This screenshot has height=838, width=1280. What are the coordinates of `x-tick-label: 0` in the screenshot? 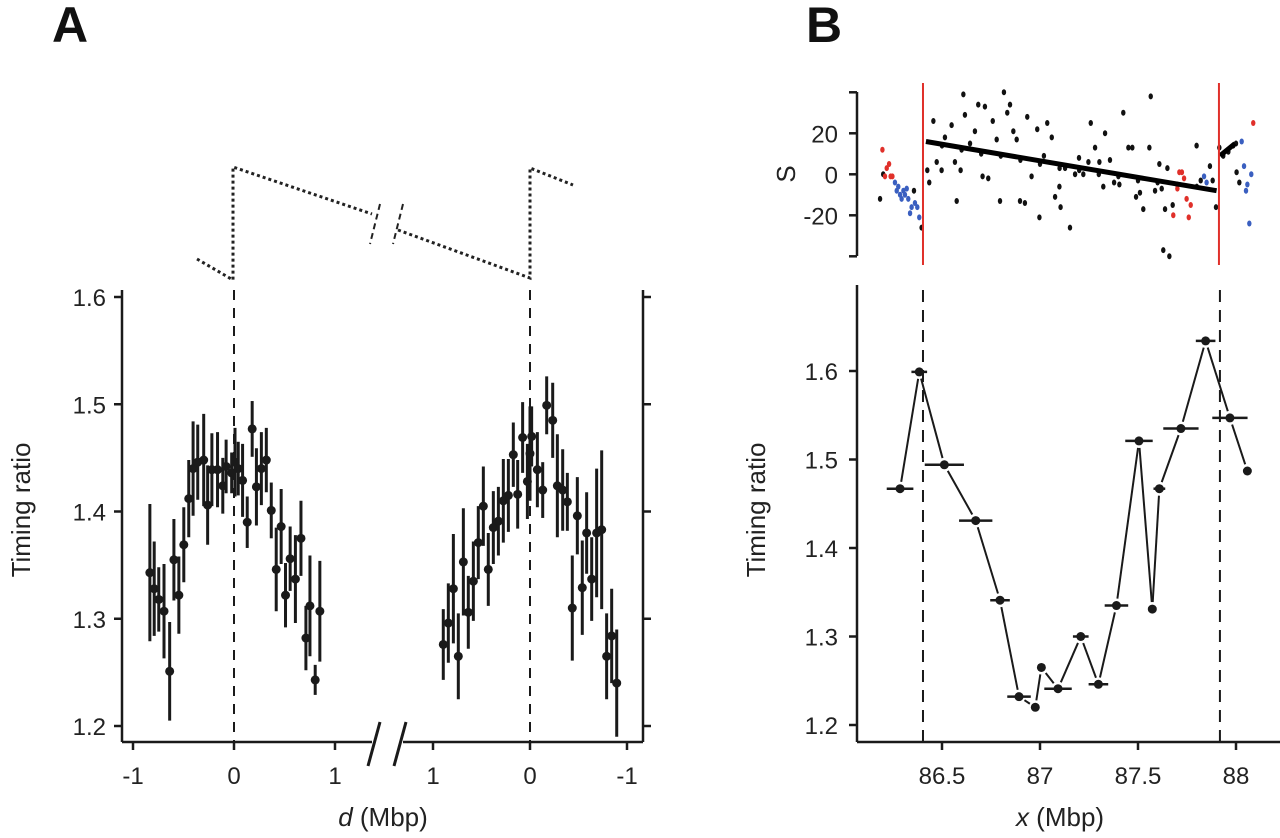 It's located at (233, 776).